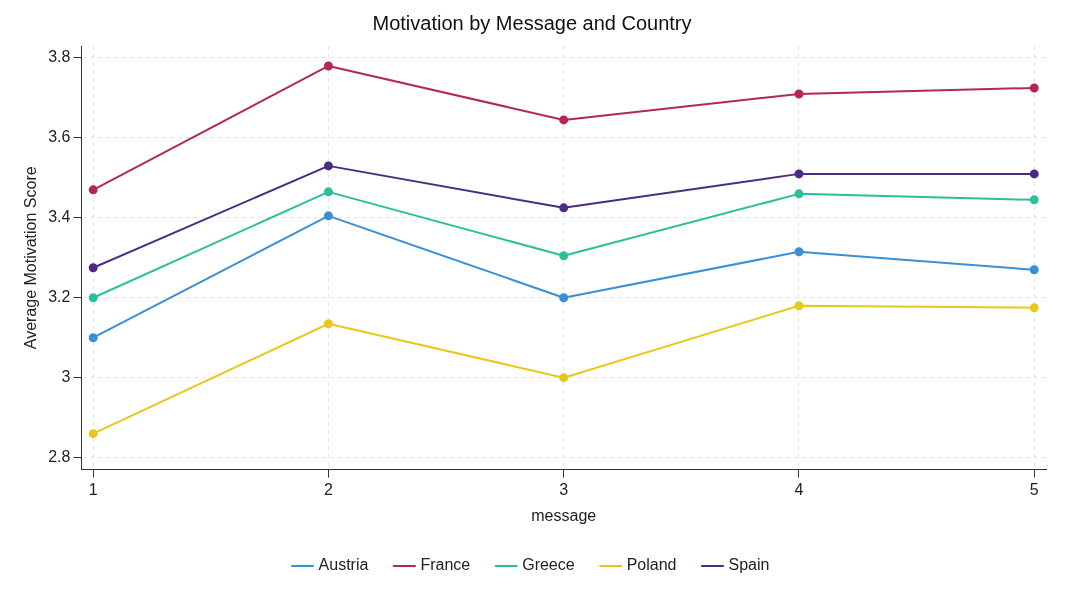  What do you see at coordinates (329, 489) in the screenshot?
I see `x-tick-label: 2` at bounding box center [329, 489].